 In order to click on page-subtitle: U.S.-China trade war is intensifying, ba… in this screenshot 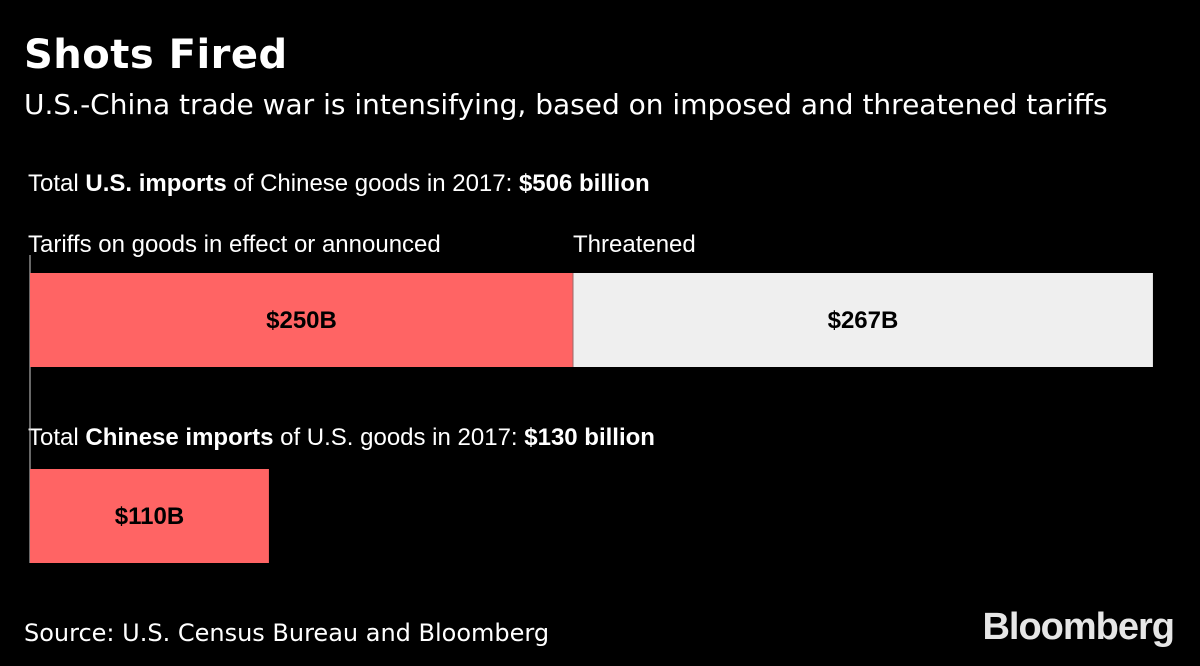, I will do `click(566, 104)`.